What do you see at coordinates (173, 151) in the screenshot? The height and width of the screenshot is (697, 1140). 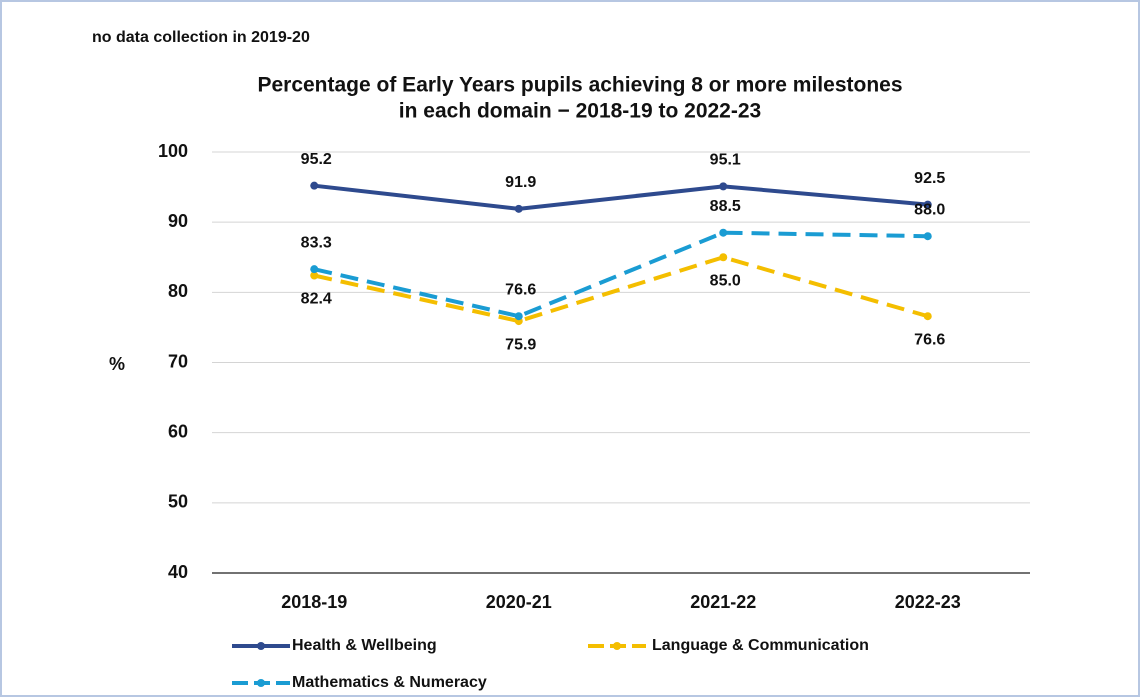 I see `y-tick-label: 100` at bounding box center [173, 151].